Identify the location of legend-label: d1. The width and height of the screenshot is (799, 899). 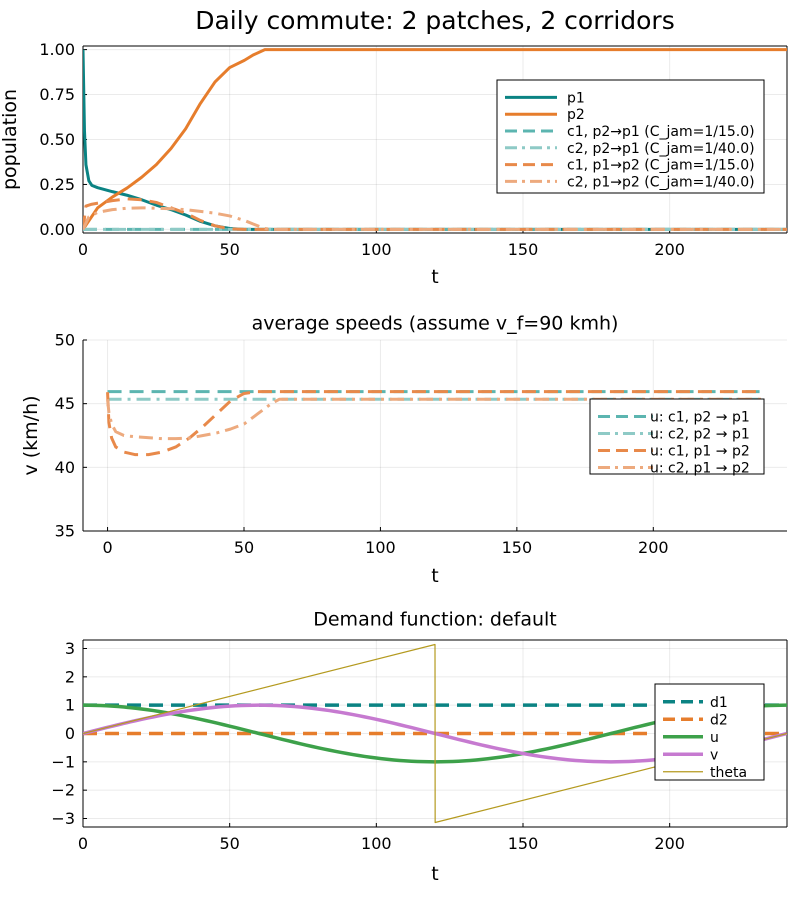
(719, 703).